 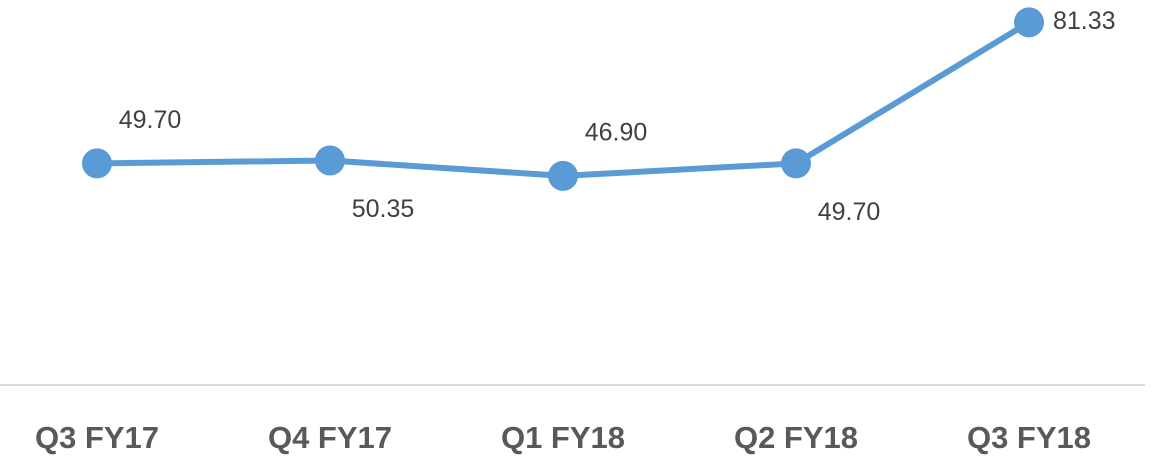 I want to click on data-label: 46.90, so click(x=616, y=132).